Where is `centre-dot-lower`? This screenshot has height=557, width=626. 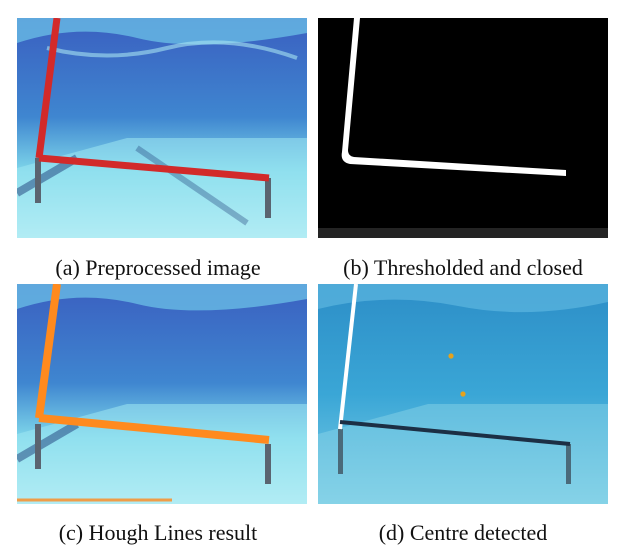
centre-dot-lower is located at coordinates (463, 394).